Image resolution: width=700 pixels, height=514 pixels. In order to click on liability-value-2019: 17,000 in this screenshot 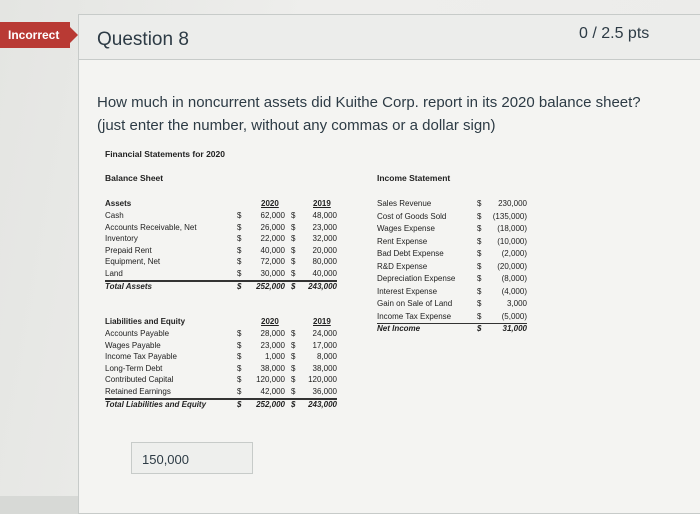, I will do `click(324, 345)`.